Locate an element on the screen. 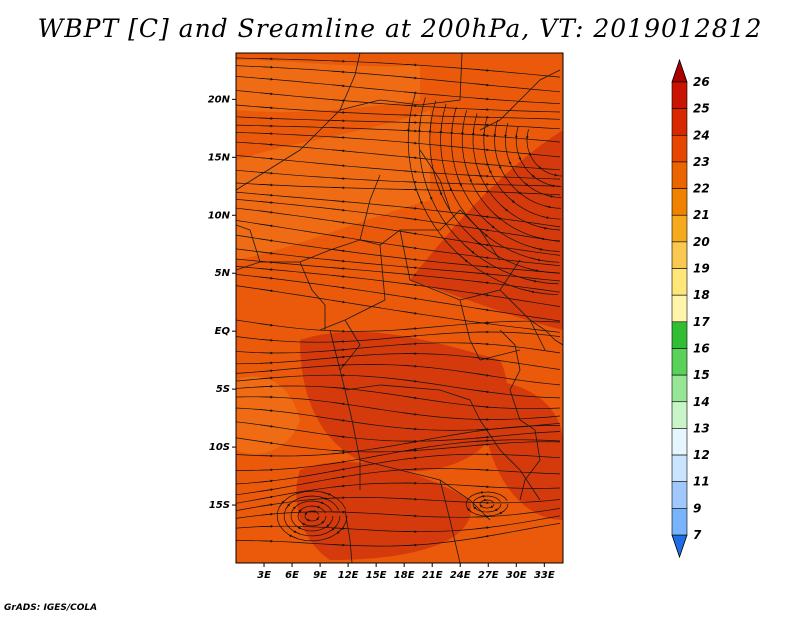  lat-tick-label: 15N is located at coordinates (219, 157).